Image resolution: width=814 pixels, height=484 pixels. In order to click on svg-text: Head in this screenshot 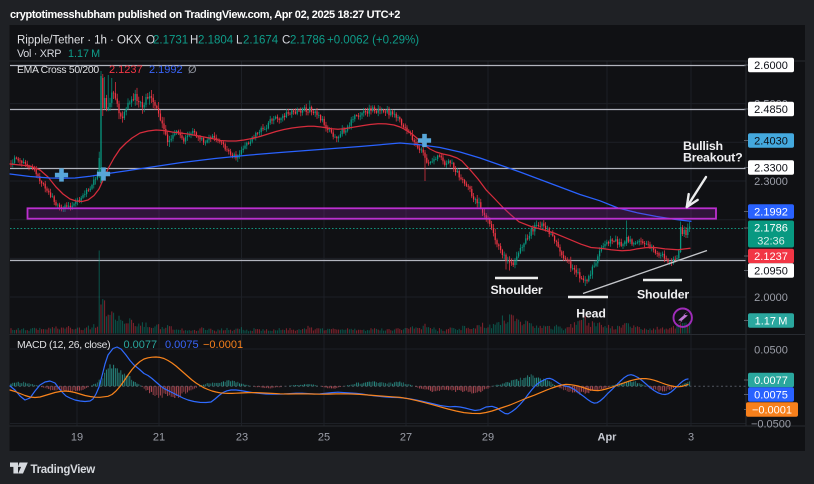, I will do `click(590, 314)`.